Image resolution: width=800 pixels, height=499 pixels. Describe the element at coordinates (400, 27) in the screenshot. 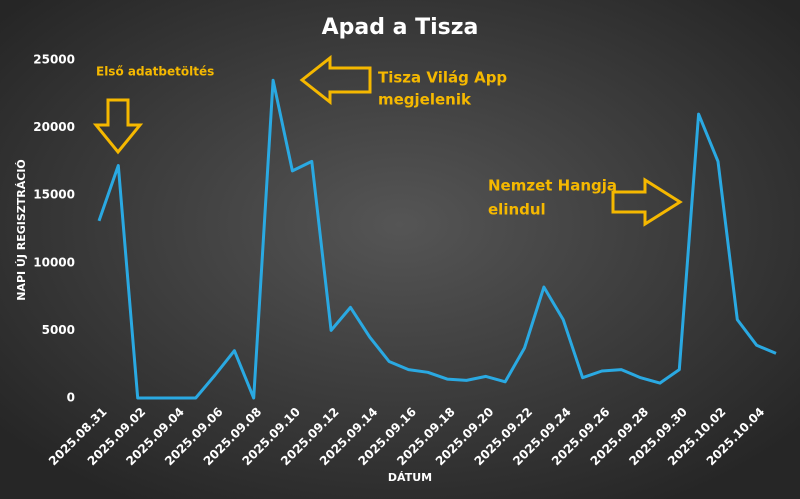

I see `chart-title: Apad a Tisza` at that location.